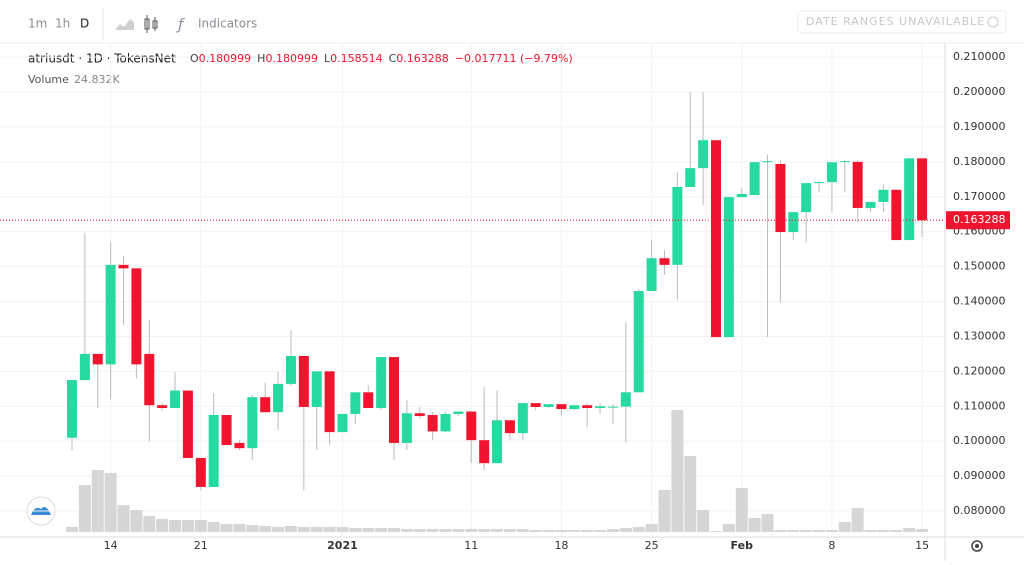 This screenshot has width=1024, height=565. What do you see at coordinates (514, 58) in the screenshot?
I see `change: −0.017711 (−9.79%)` at bounding box center [514, 58].